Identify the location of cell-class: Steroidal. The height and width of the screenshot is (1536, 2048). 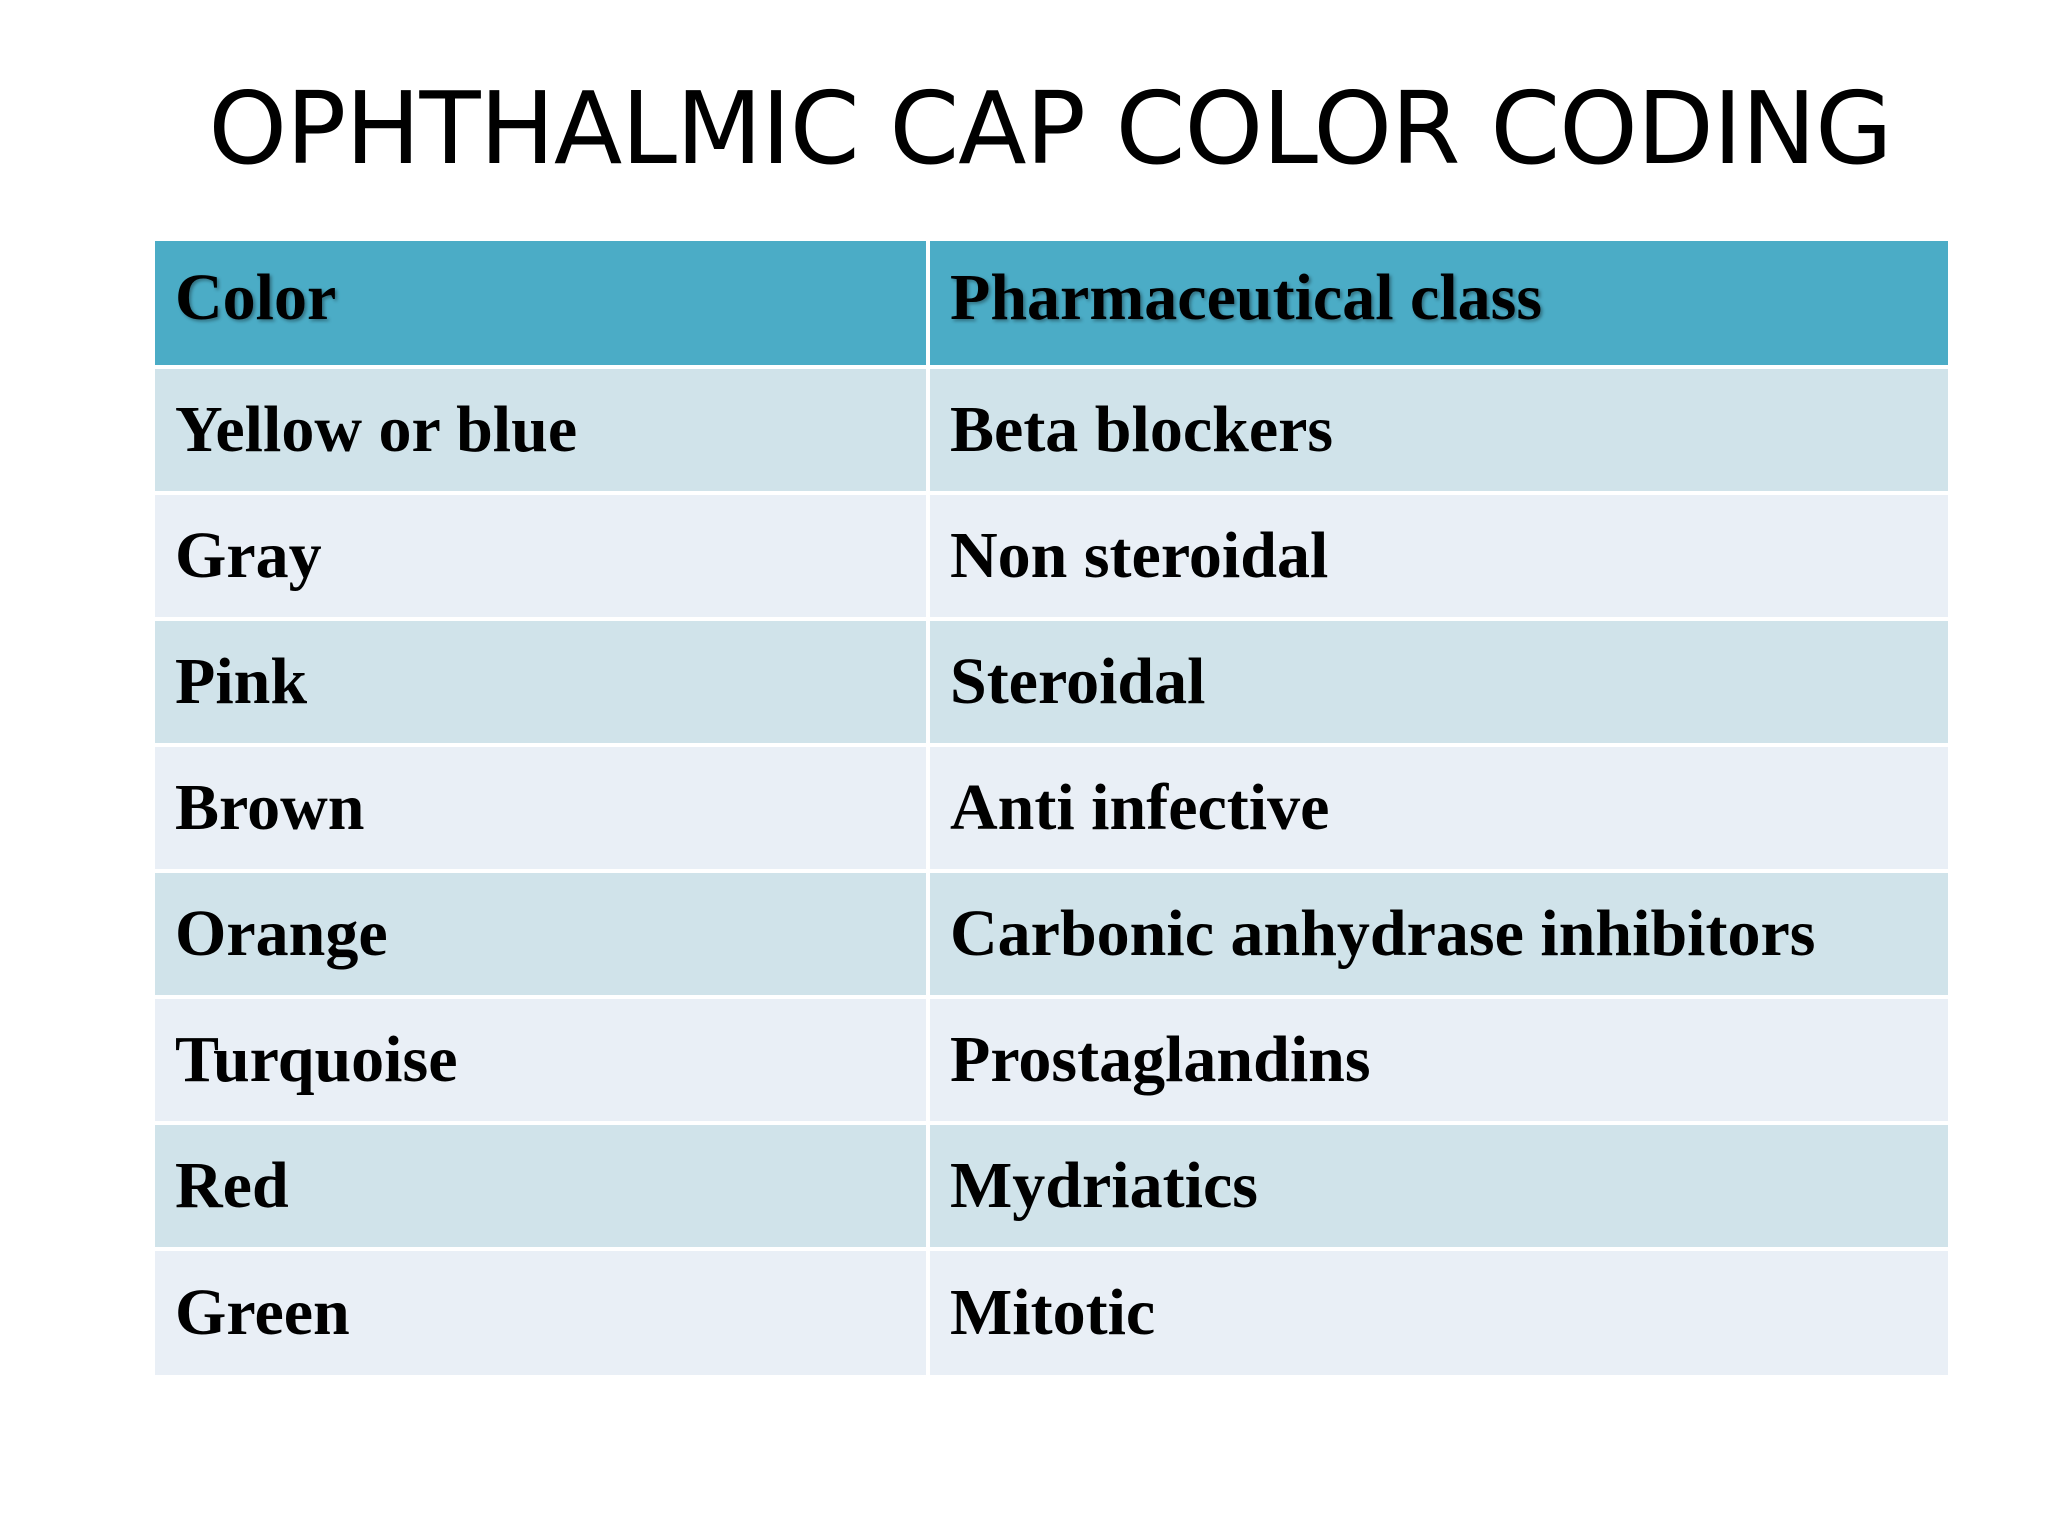
(1437, 682).